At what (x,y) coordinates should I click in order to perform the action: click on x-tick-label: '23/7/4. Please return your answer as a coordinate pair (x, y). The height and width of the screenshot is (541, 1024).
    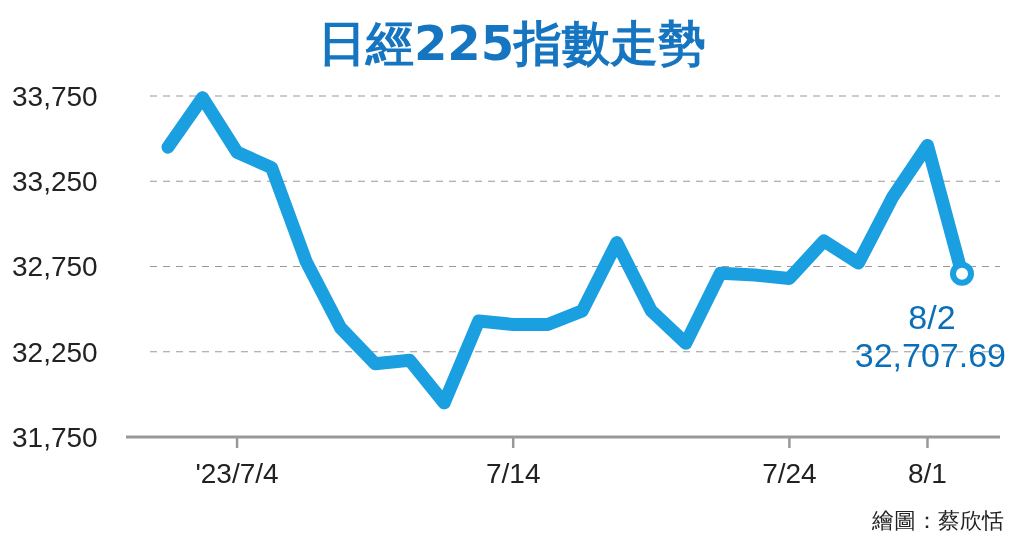
    Looking at the image, I should click on (237, 473).